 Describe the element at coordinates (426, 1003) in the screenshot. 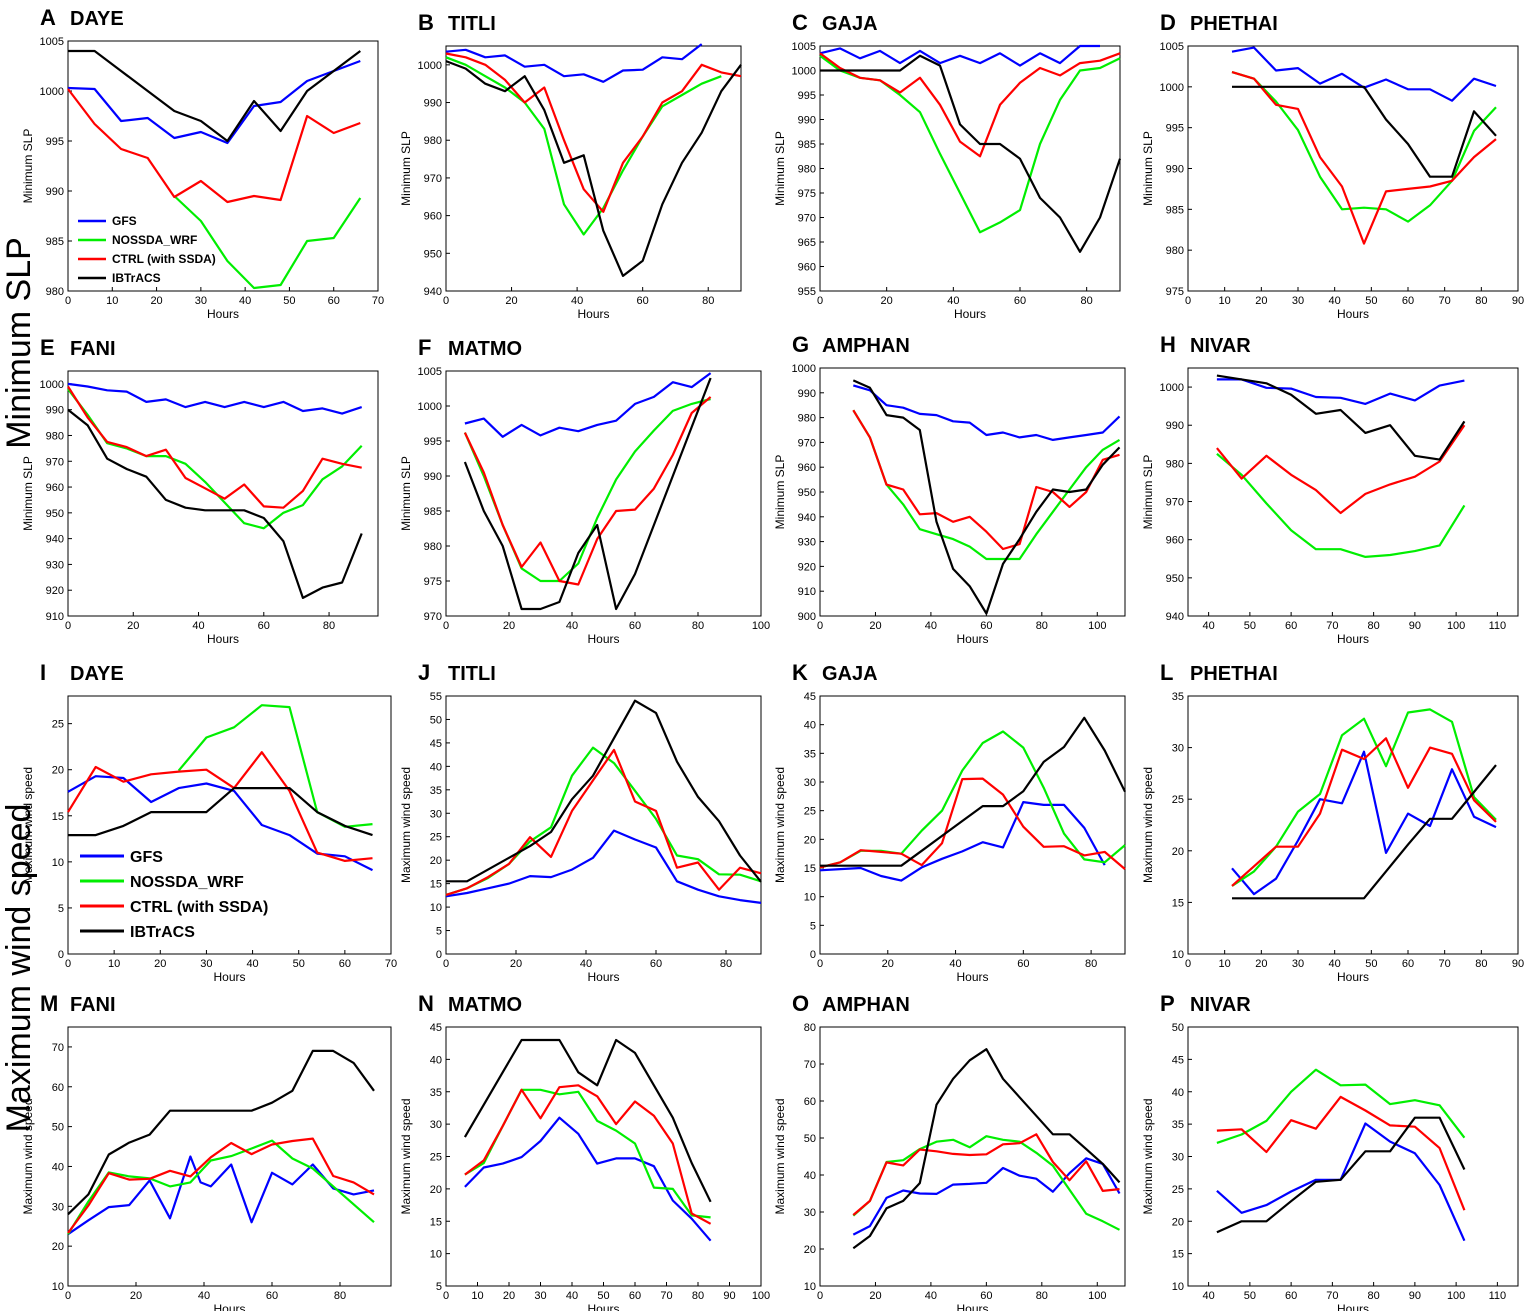

I see `panel-letter: N` at that location.